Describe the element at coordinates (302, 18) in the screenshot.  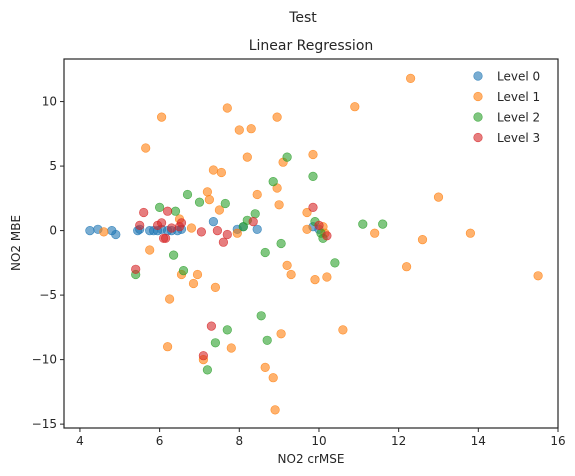
I see `figure-suptitle: Test` at that location.